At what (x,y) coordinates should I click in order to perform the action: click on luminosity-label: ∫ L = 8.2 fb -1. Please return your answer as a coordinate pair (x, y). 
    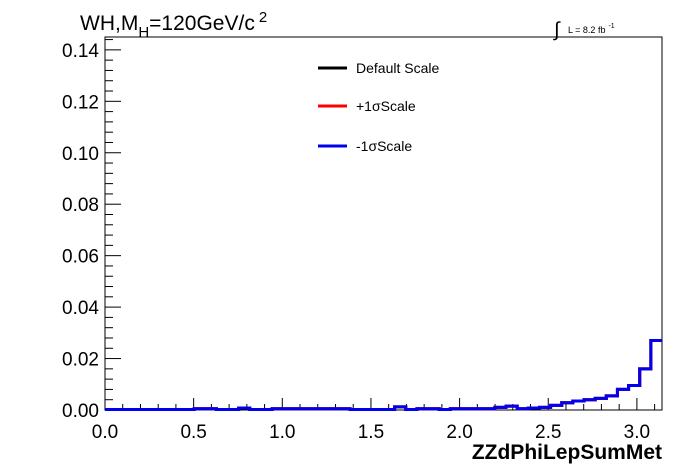
    Looking at the image, I should click on (584, 30).